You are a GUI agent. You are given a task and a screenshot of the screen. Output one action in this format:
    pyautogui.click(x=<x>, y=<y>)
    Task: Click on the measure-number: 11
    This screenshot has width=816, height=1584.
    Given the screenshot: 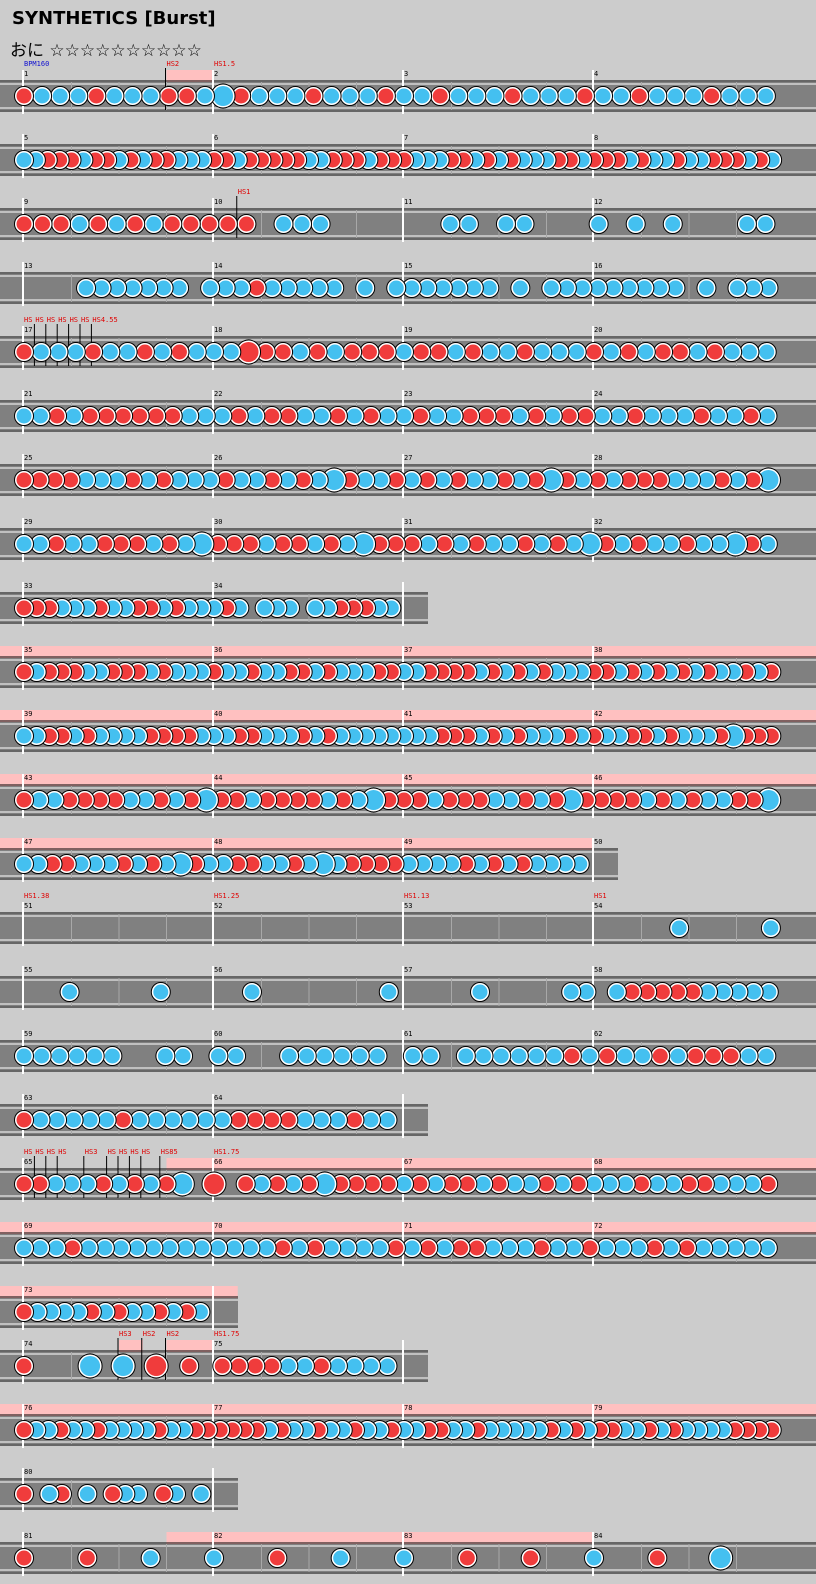 What is the action you would take?
    pyautogui.click(x=408, y=202)
    